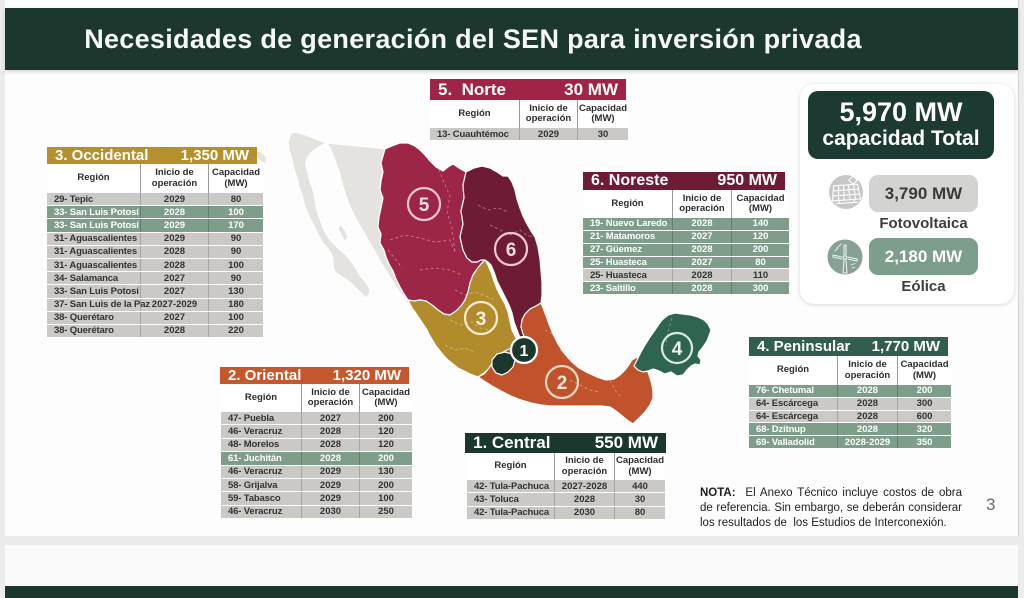 Image resolution: width=1024 pixels, height=598 pixels. I want to click on svg-text: 4, so click(677, 349).